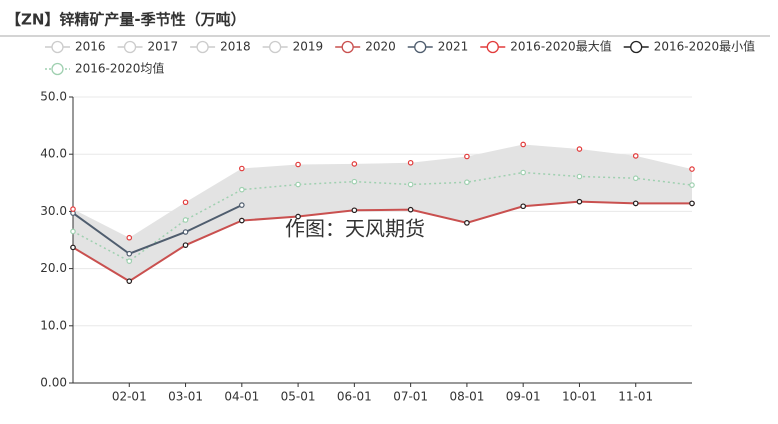  Describe the element at coordinates (185, 397) in the screenshot. I see `x-tick-label: 03-01` at that location.